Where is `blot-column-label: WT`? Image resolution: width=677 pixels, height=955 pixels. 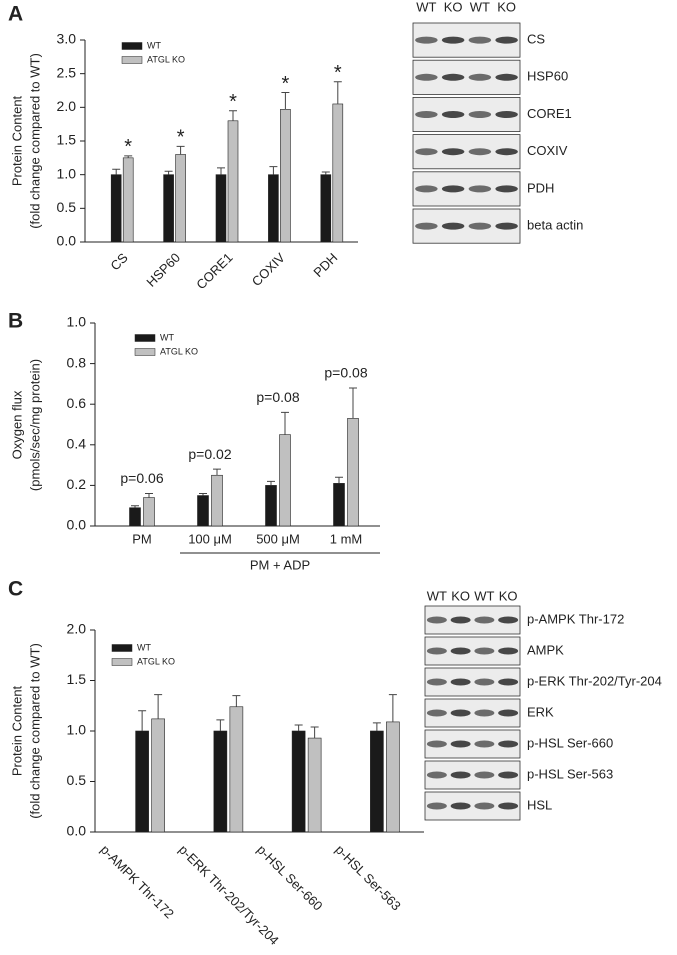 blot-column-label: WT is located at coordinates (437, 595).